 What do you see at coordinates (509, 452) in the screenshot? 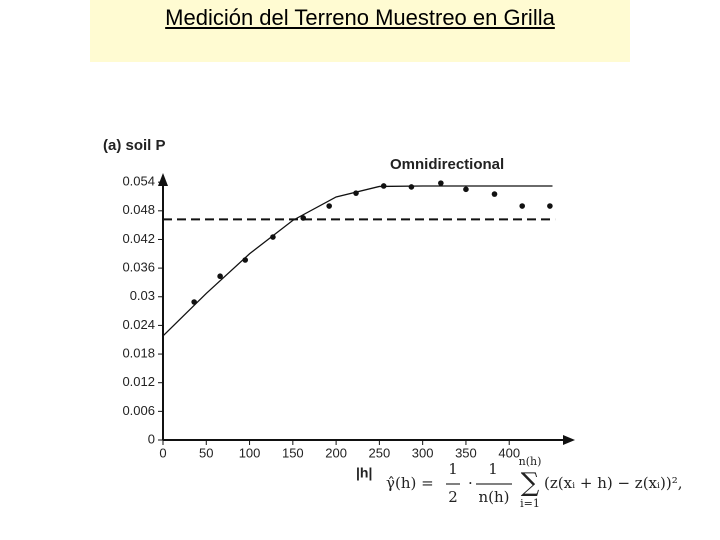
I see `x-tick-label: 400` at bounding box center [509, 452].